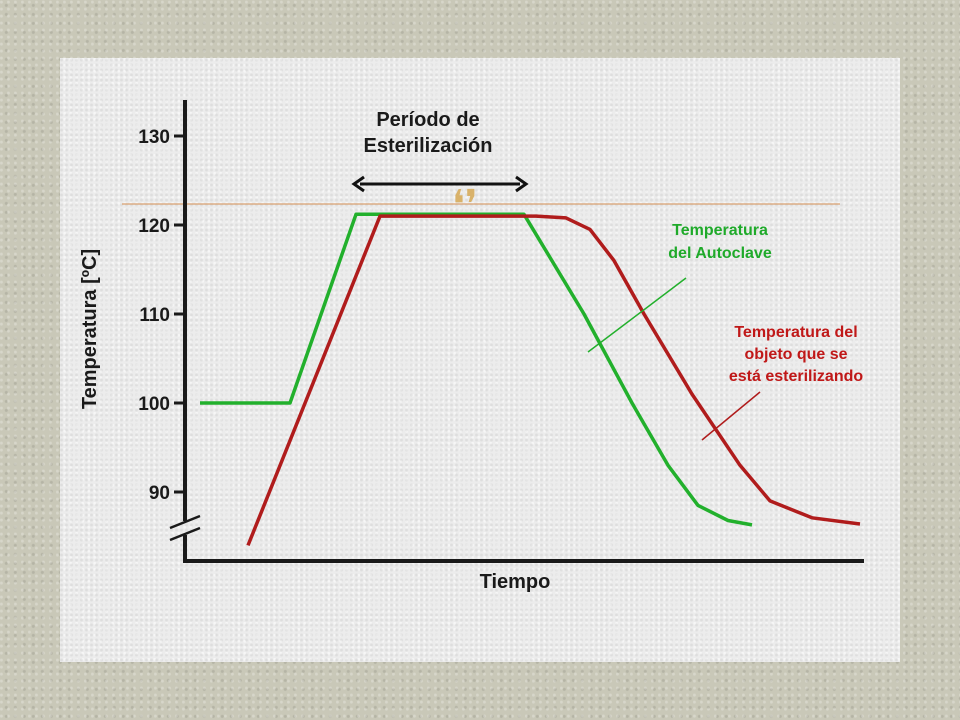 This screenshot has width=960, height=720. I want to click on y-tick-label: 130, so click(154, 137).